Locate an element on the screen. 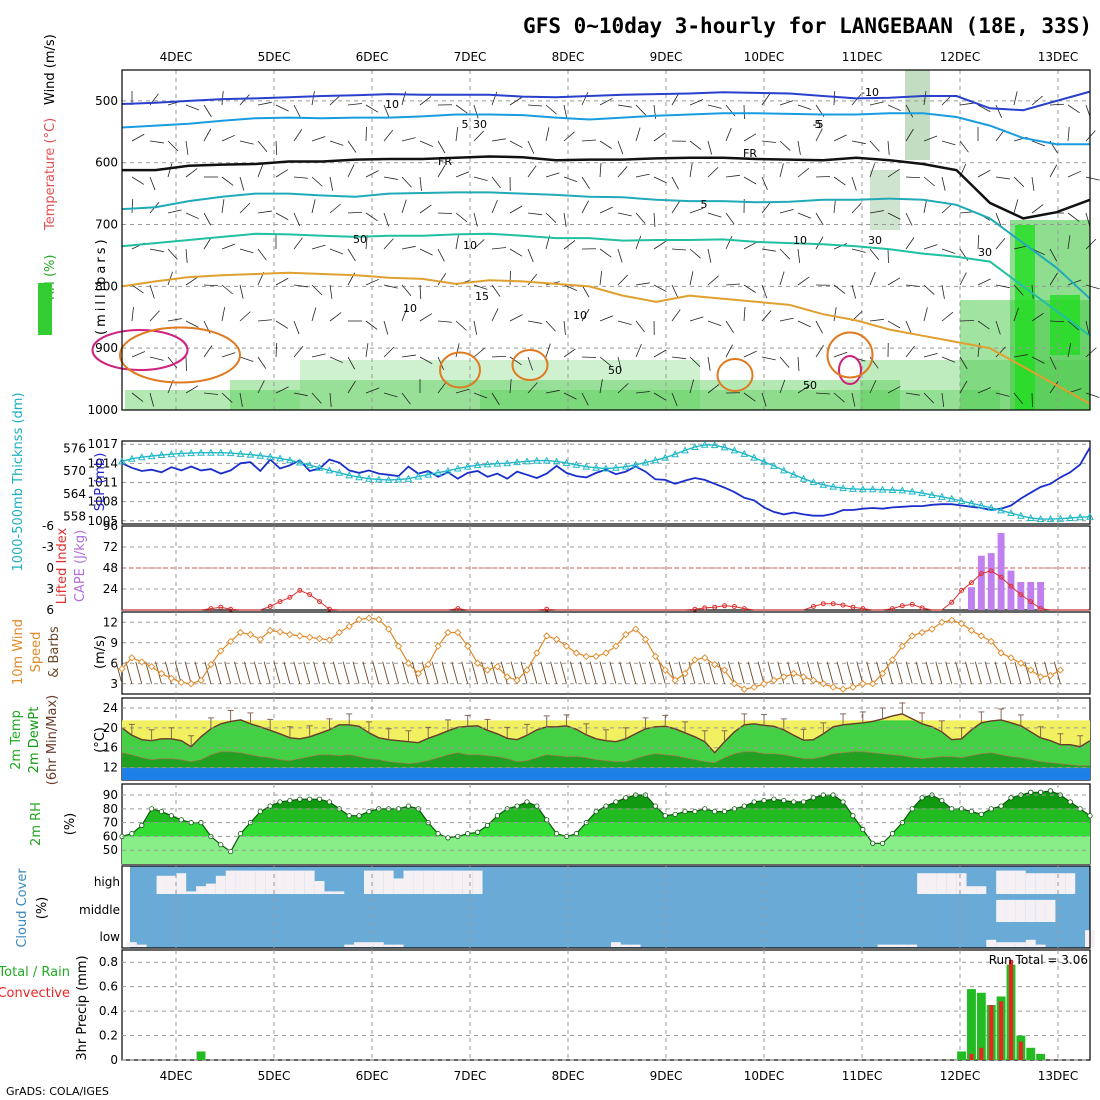 This screenshot has height=1100, width=1100. rh-label-1: (%) is located at coordinates (70, 824).